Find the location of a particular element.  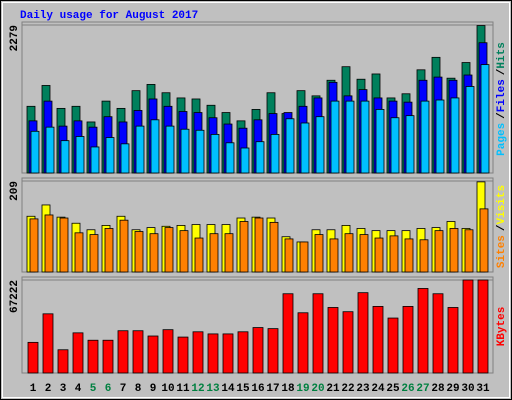

x-tick-label: 27 is located at coordinates (422, 389).